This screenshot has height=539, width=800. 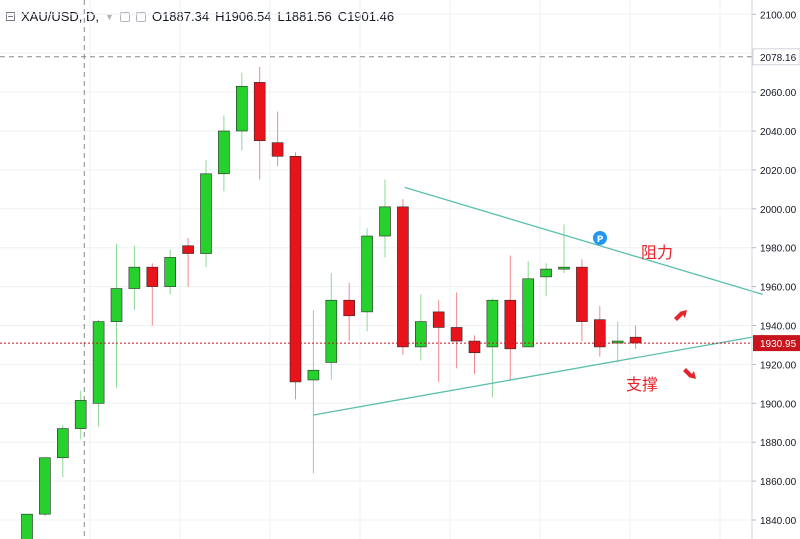 I want to click on marker-label: P, so click(x=600, y=240).